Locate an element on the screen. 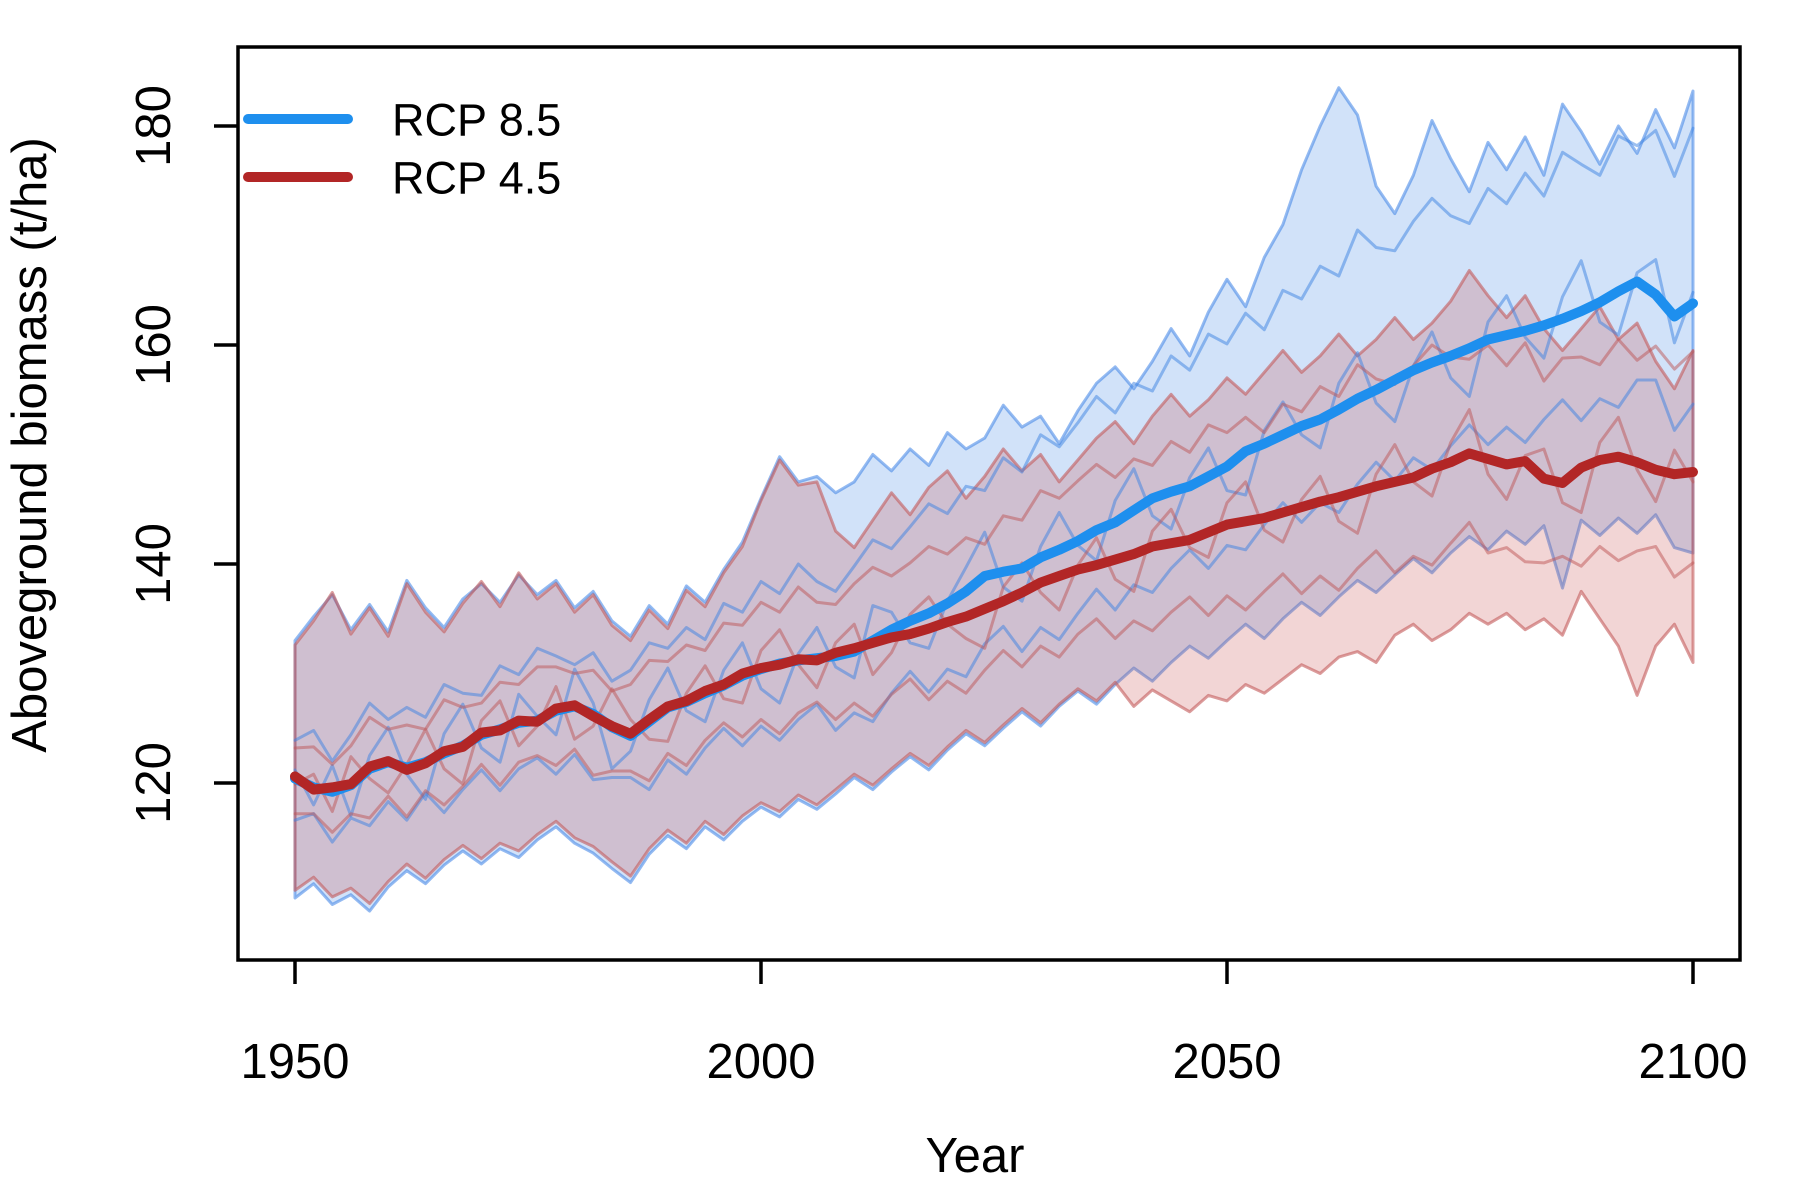 Image resolution: width=1800 pixels, height=1200 pixels. legend-label-rcp85: RCP 8.5 is located at coordinates (476, 120).